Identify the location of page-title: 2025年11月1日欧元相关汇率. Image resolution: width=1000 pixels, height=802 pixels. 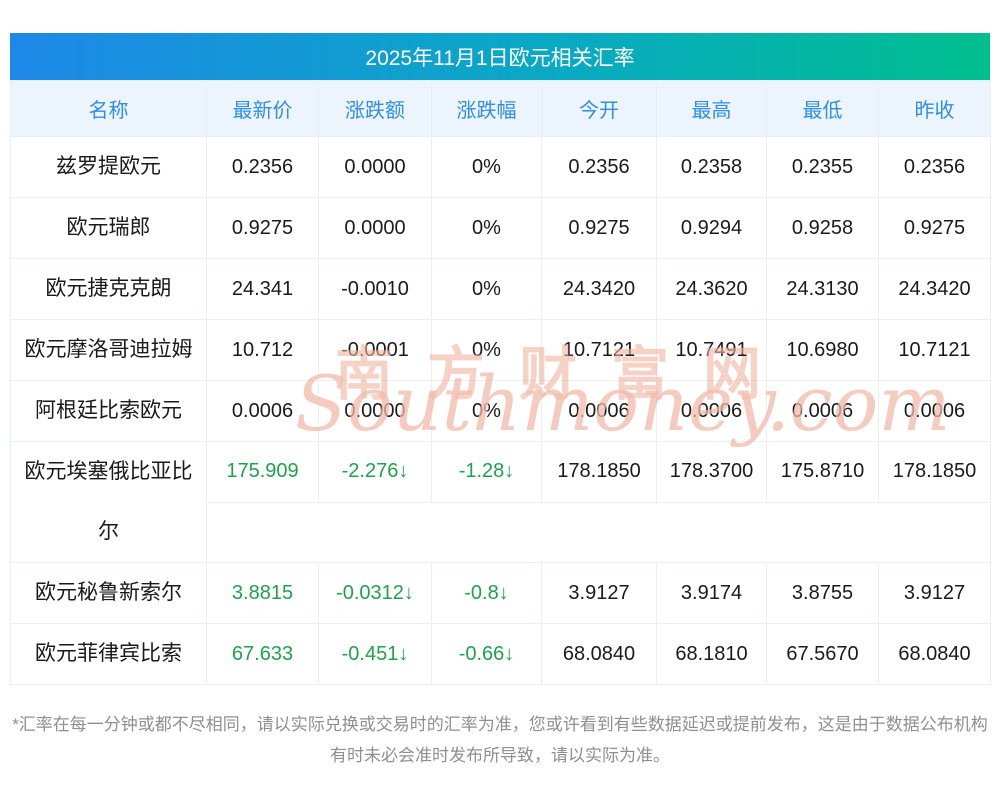
(500, 58).